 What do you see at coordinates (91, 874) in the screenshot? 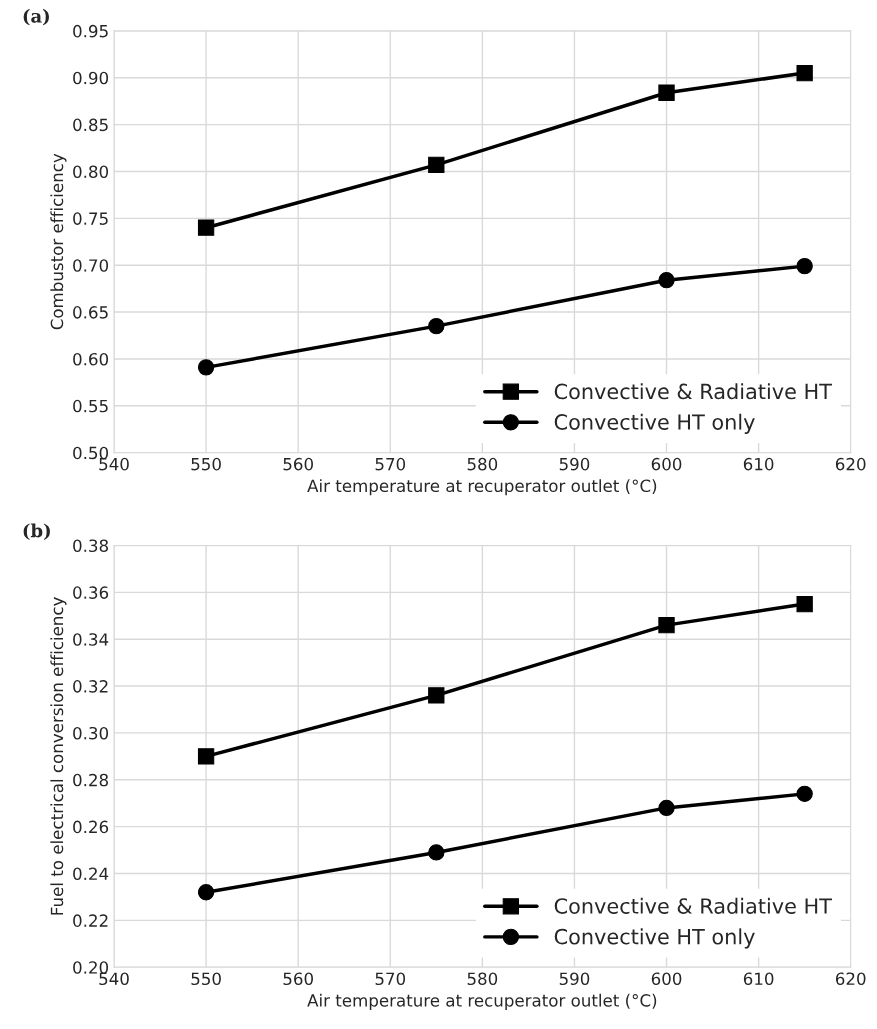
I see `y-tick-label: 0.24` at bounding box center [91, 874].